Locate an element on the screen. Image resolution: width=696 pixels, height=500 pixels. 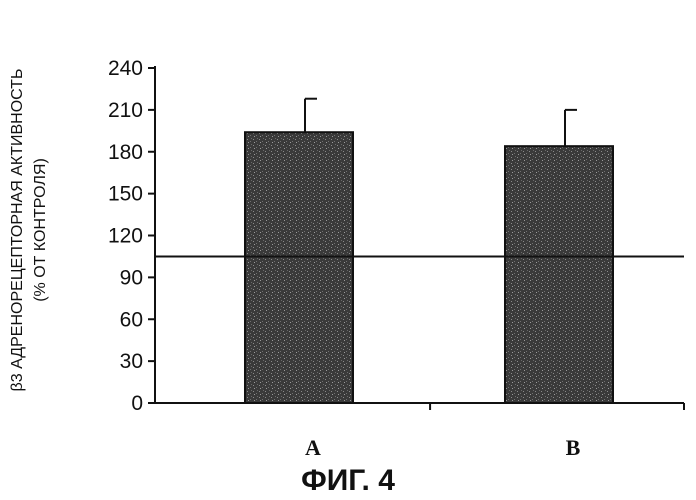
x-axis is located at coordinates (419, 406).